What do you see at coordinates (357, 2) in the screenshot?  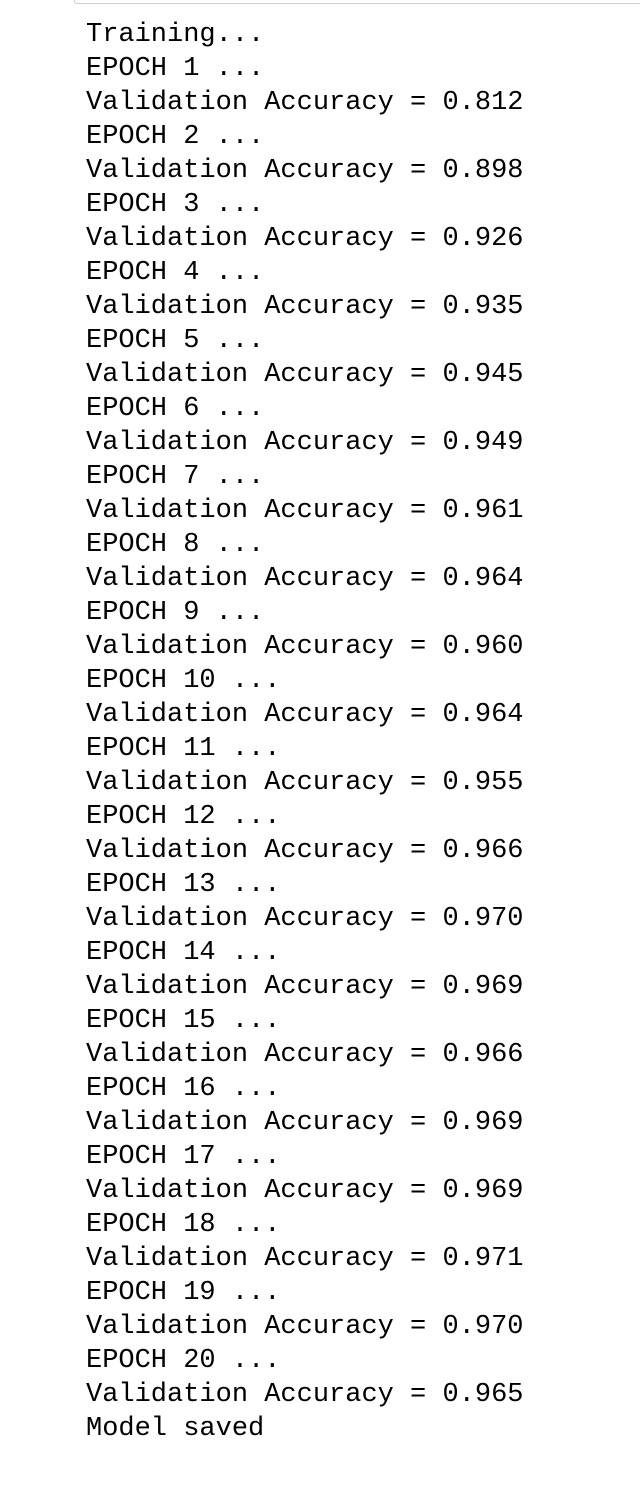 I see `code-cell-border` at bounding box center [357, 2].